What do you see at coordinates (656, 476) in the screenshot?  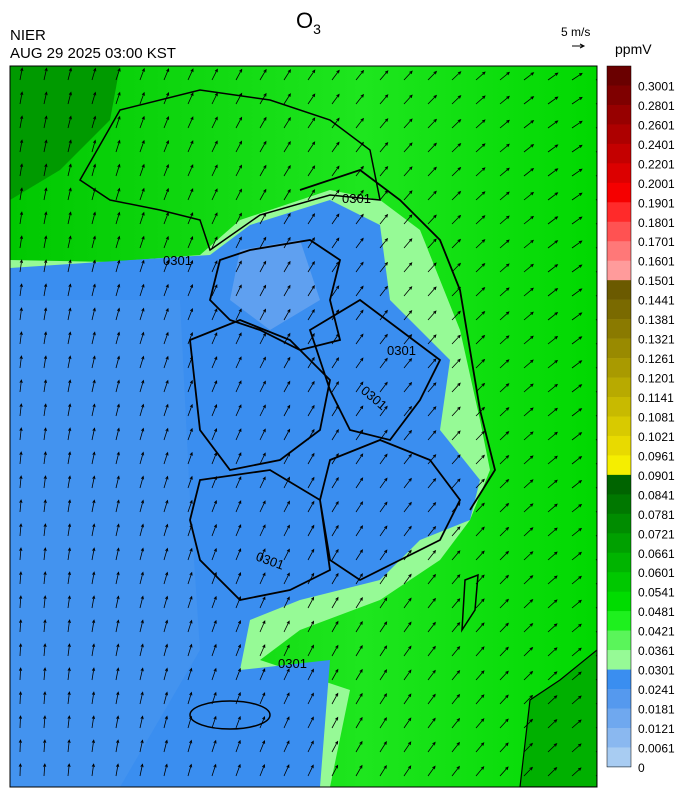 I see `colorbar-label: 0.0901` at bounding box center [656, 476].